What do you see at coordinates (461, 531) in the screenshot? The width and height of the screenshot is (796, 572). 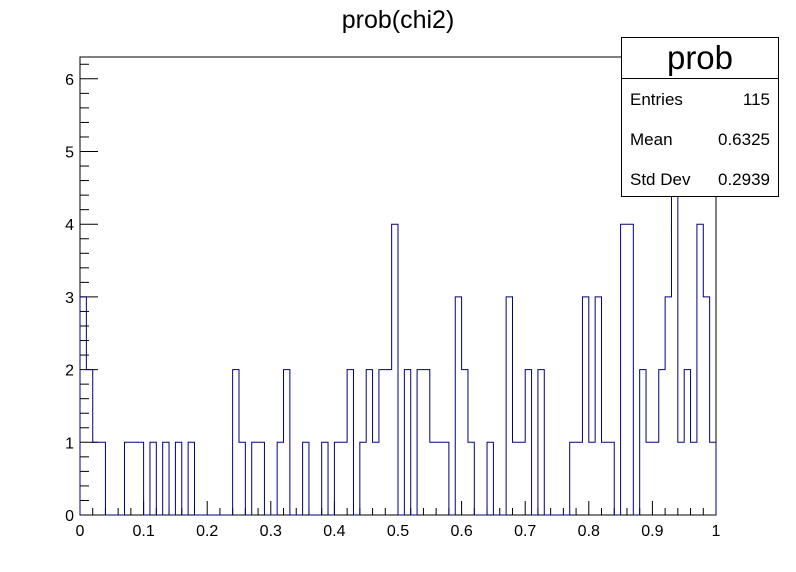 I see `x-tick-label: 0.6` at bounding box center [461, 531].